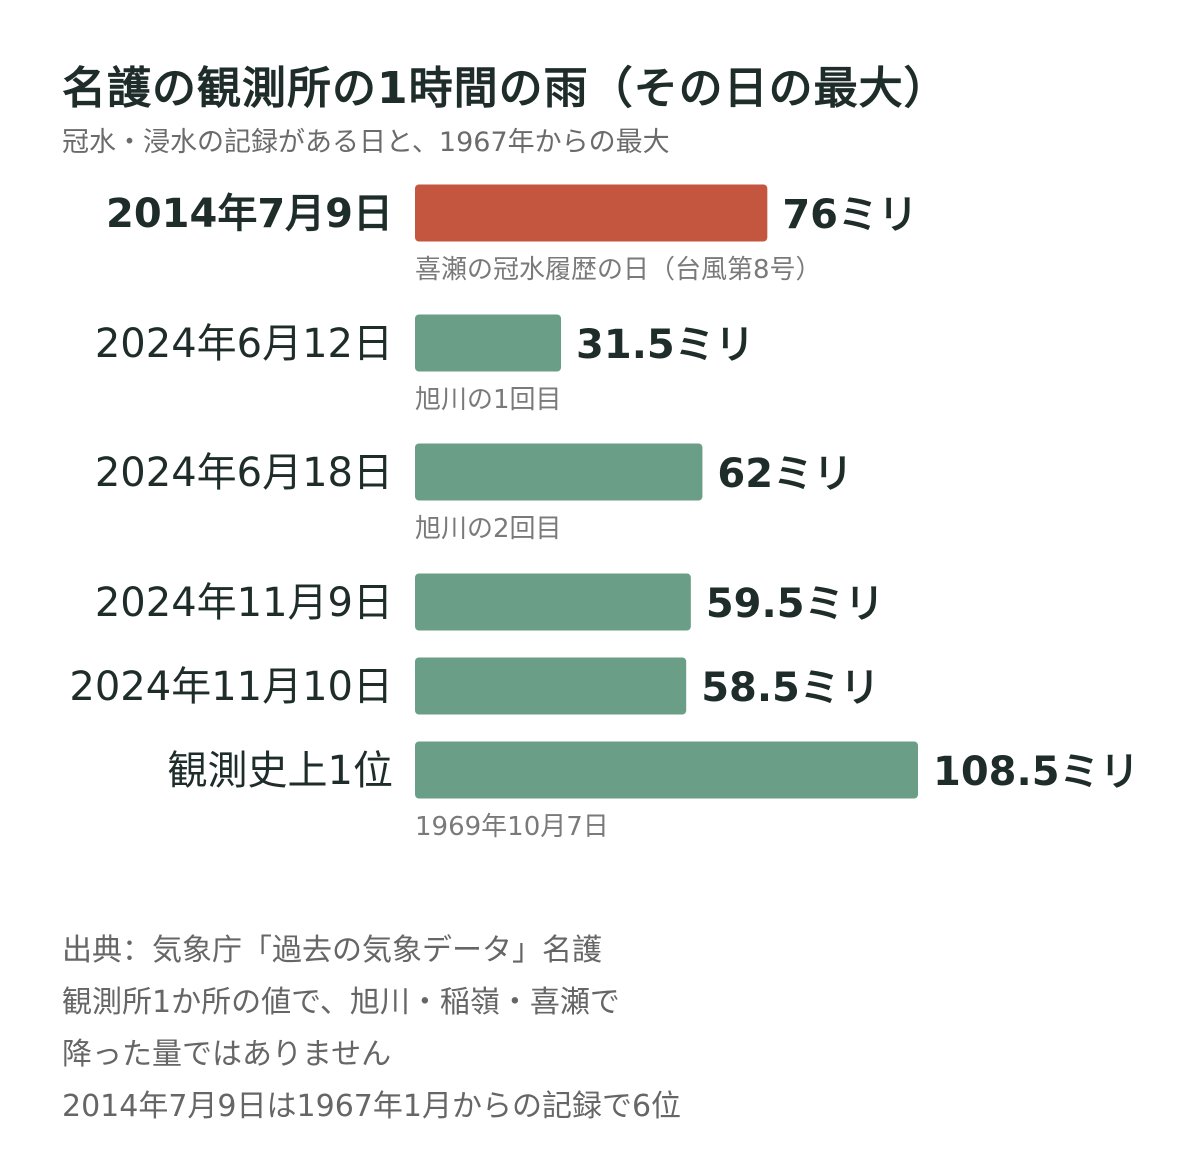 The height and width of the screenshot is (1160, 1200). Describe the element at coordinates (244, 603) in the screenshot. I see `category-label: 2024年11月9日` at that location.